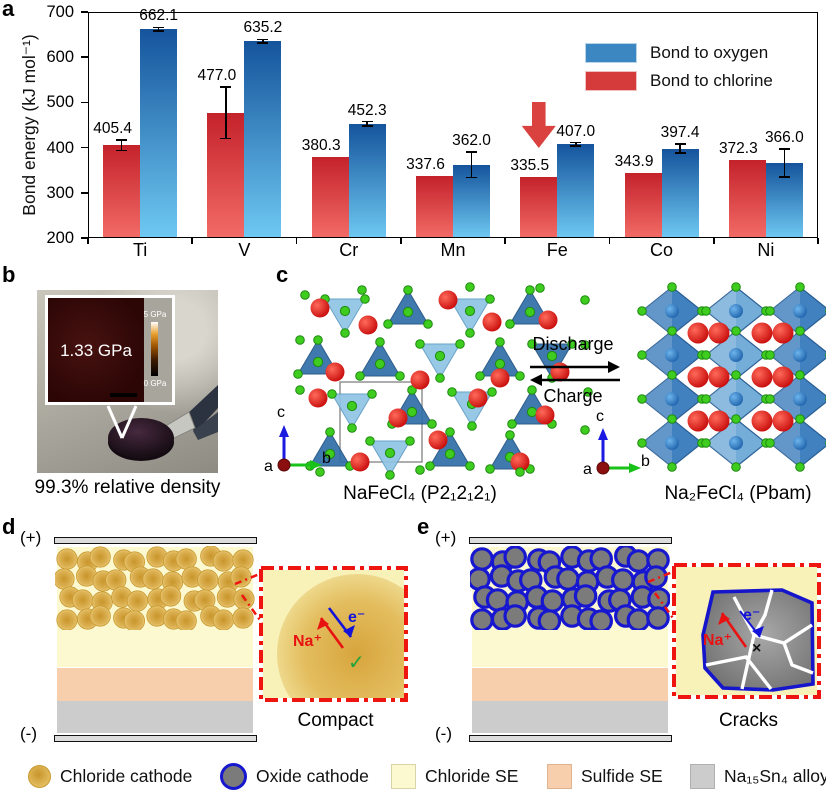 This screenshot has height=793, width=826. What do you see at coordinates (784, 177) in the screenshot?
I see `error-cap-bottom` at bounding box center [784, 177].